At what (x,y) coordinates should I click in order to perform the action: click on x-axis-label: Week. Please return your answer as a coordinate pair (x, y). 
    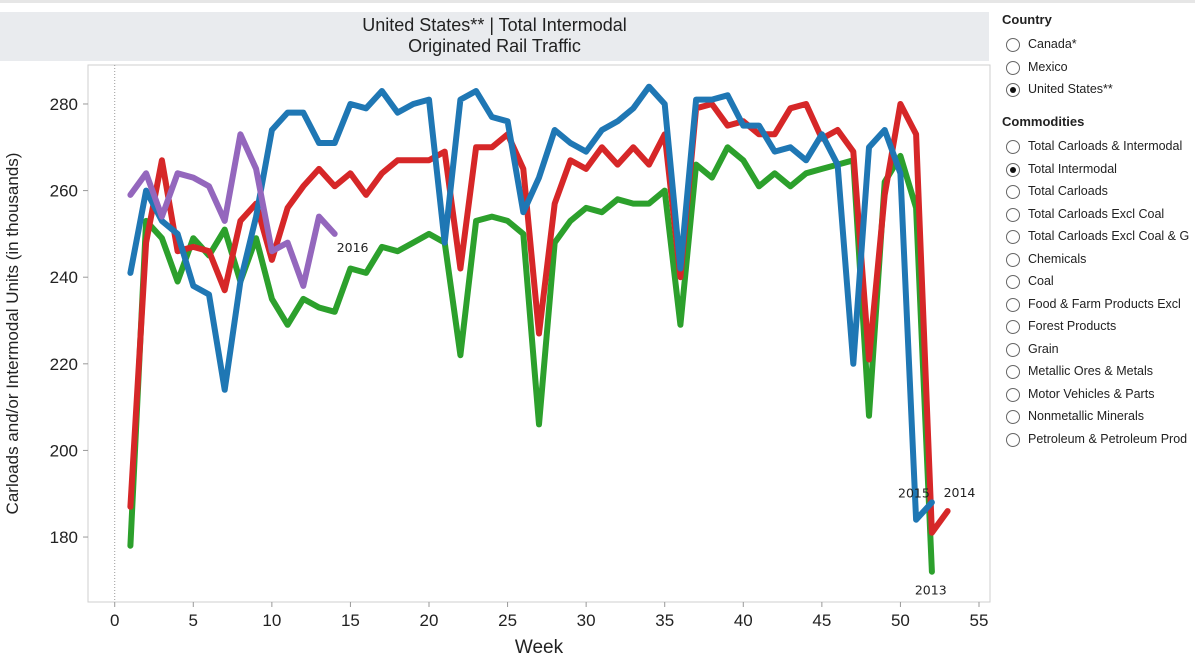
    Looking at the image, I should click on (539, 647).